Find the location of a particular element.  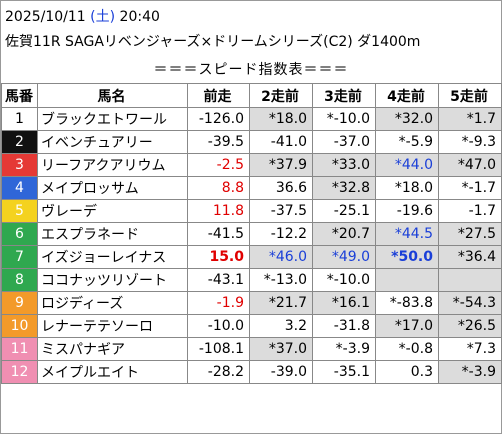

date-line: 2025/10/11 (土) 20:40 is located at coordinates (82, 16).